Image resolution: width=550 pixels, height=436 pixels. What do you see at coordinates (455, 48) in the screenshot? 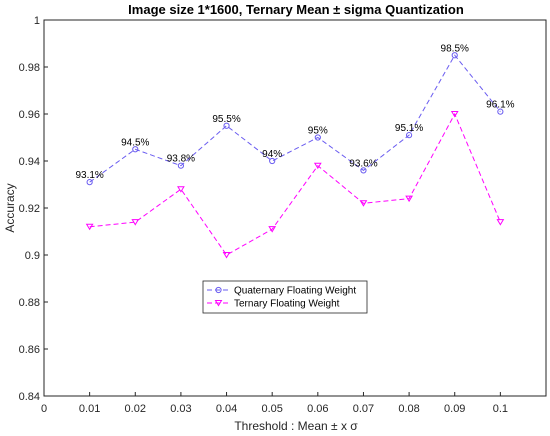
I see `data-label: 98.5%` at bounding box center [455, 48].